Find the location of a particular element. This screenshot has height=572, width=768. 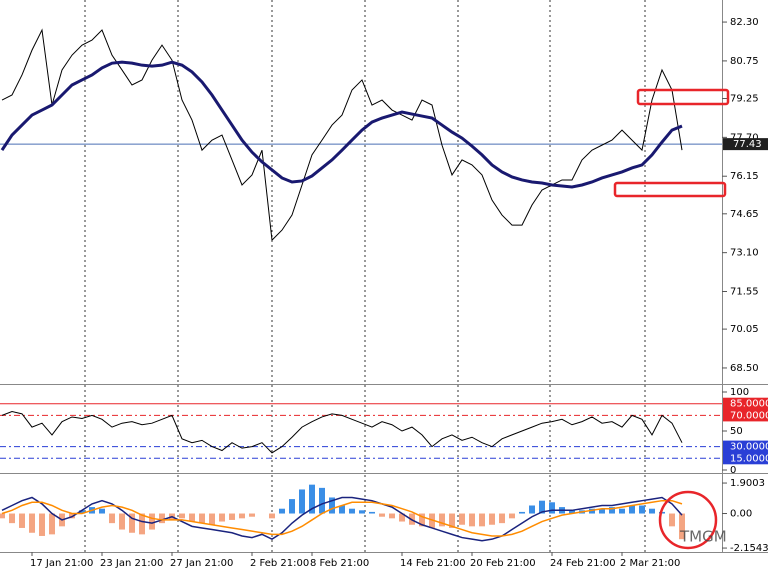

y-tick-label: 79.25 is located at coordinates (744, 99).